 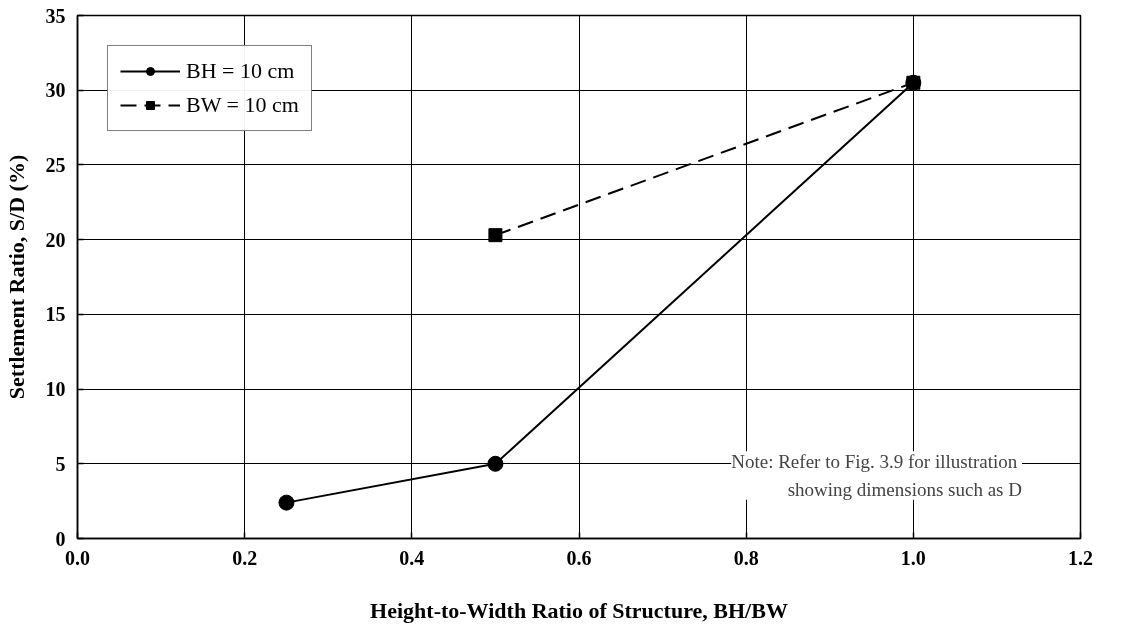 What do you see at coordinates (60, 463) in the screenshot?
I see `y-tick-label: 5` at bounding box center [60, 463].